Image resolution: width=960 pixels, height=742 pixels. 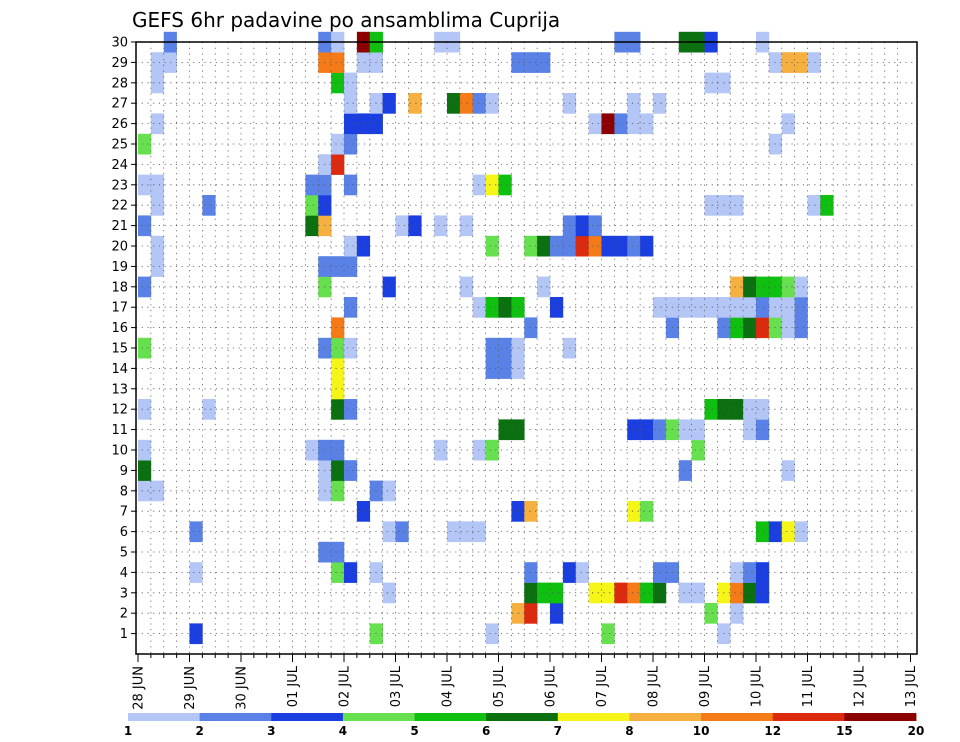 I want to click on y-tick-label: 26, so click(x=119, y=124).